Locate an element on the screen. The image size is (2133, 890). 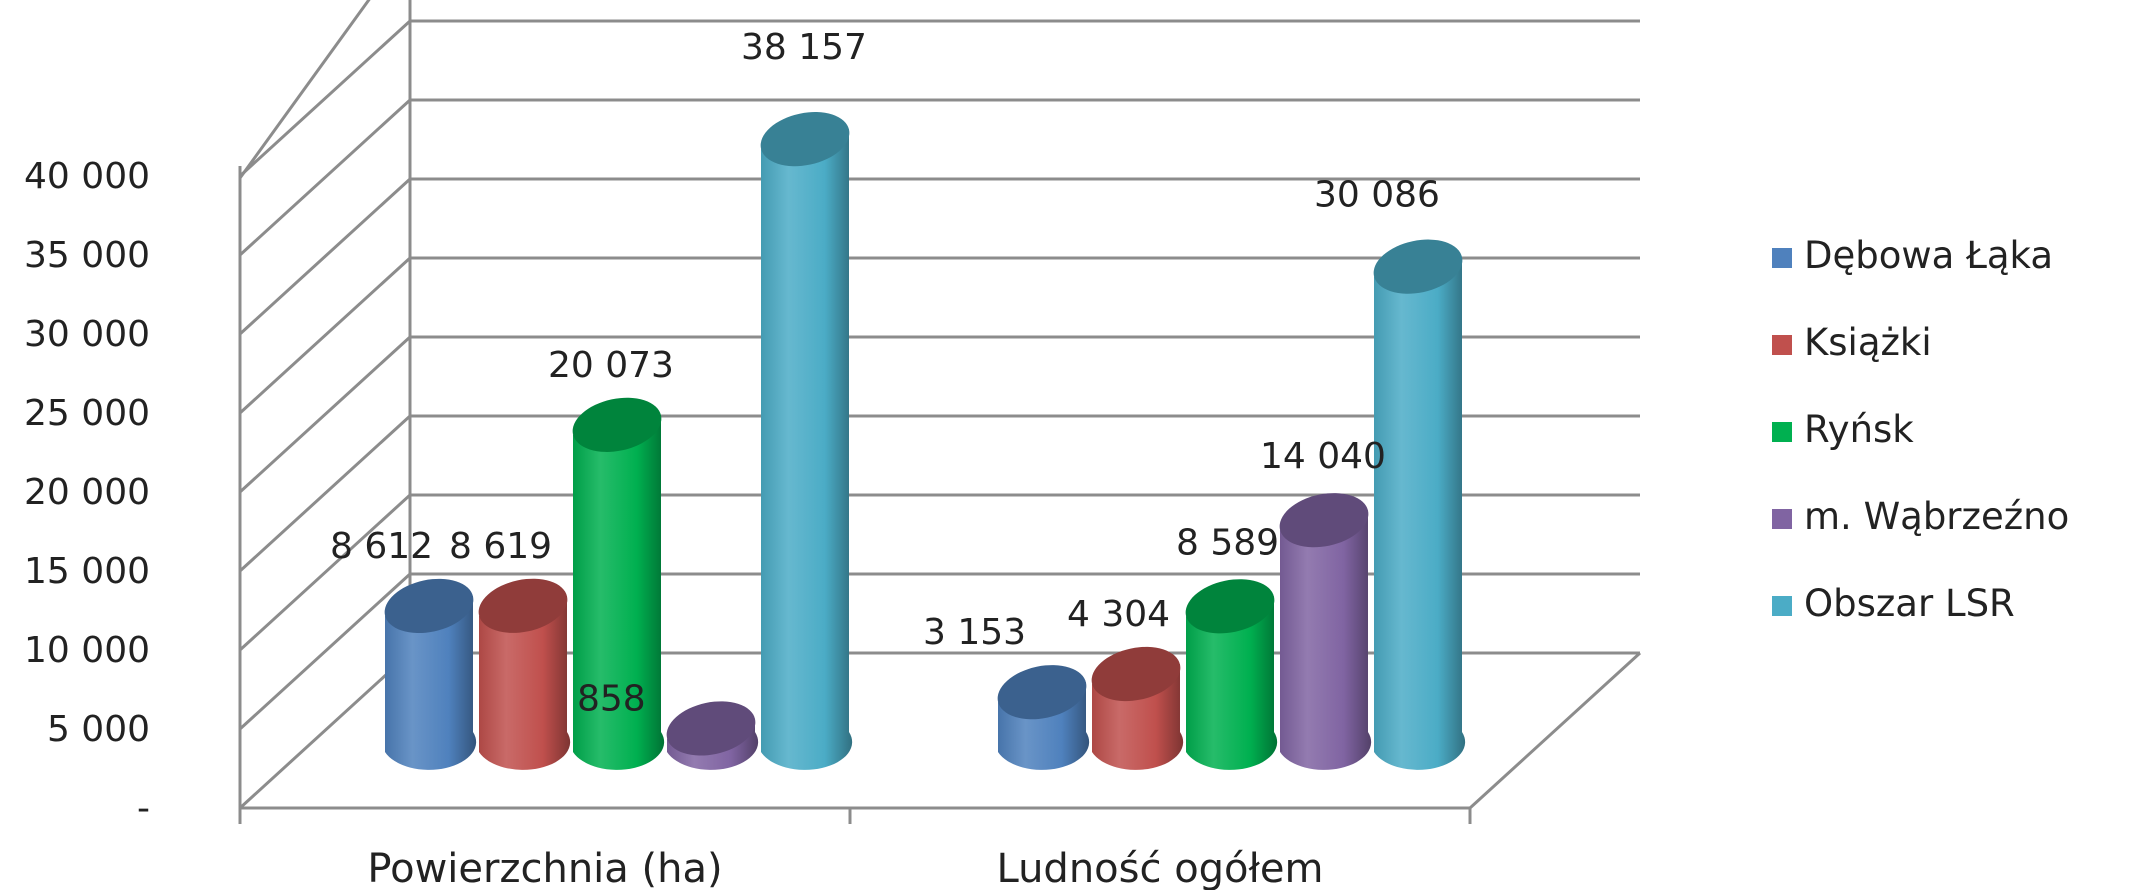
y-tick-label: - is located at coordinates (143, 808).